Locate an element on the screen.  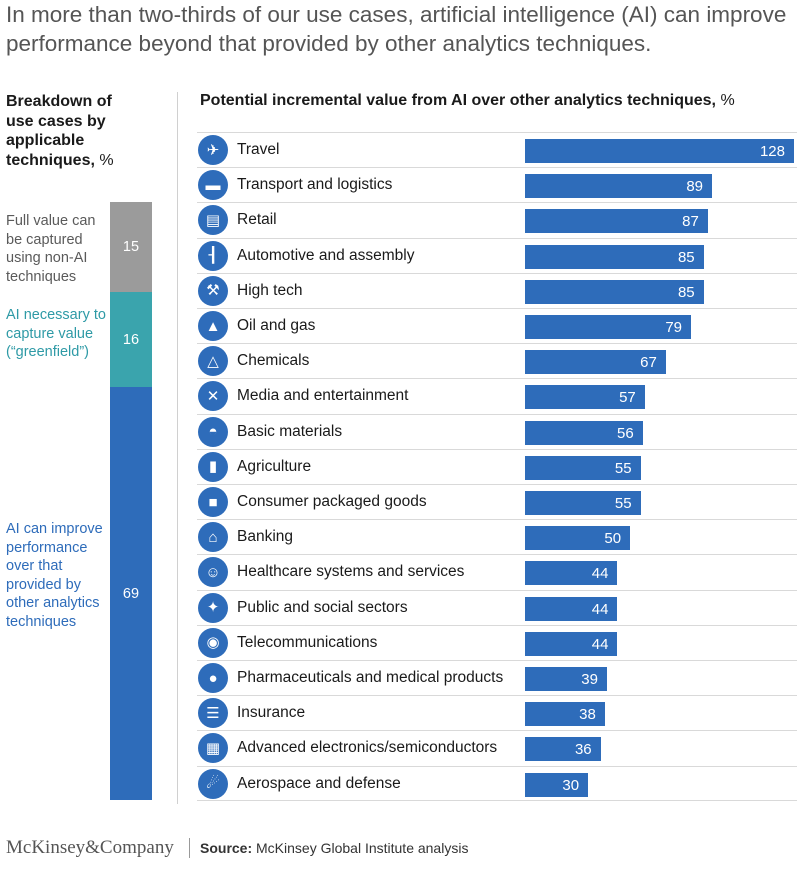
category-label: Telecommunications is located at coordinates (307, 642).